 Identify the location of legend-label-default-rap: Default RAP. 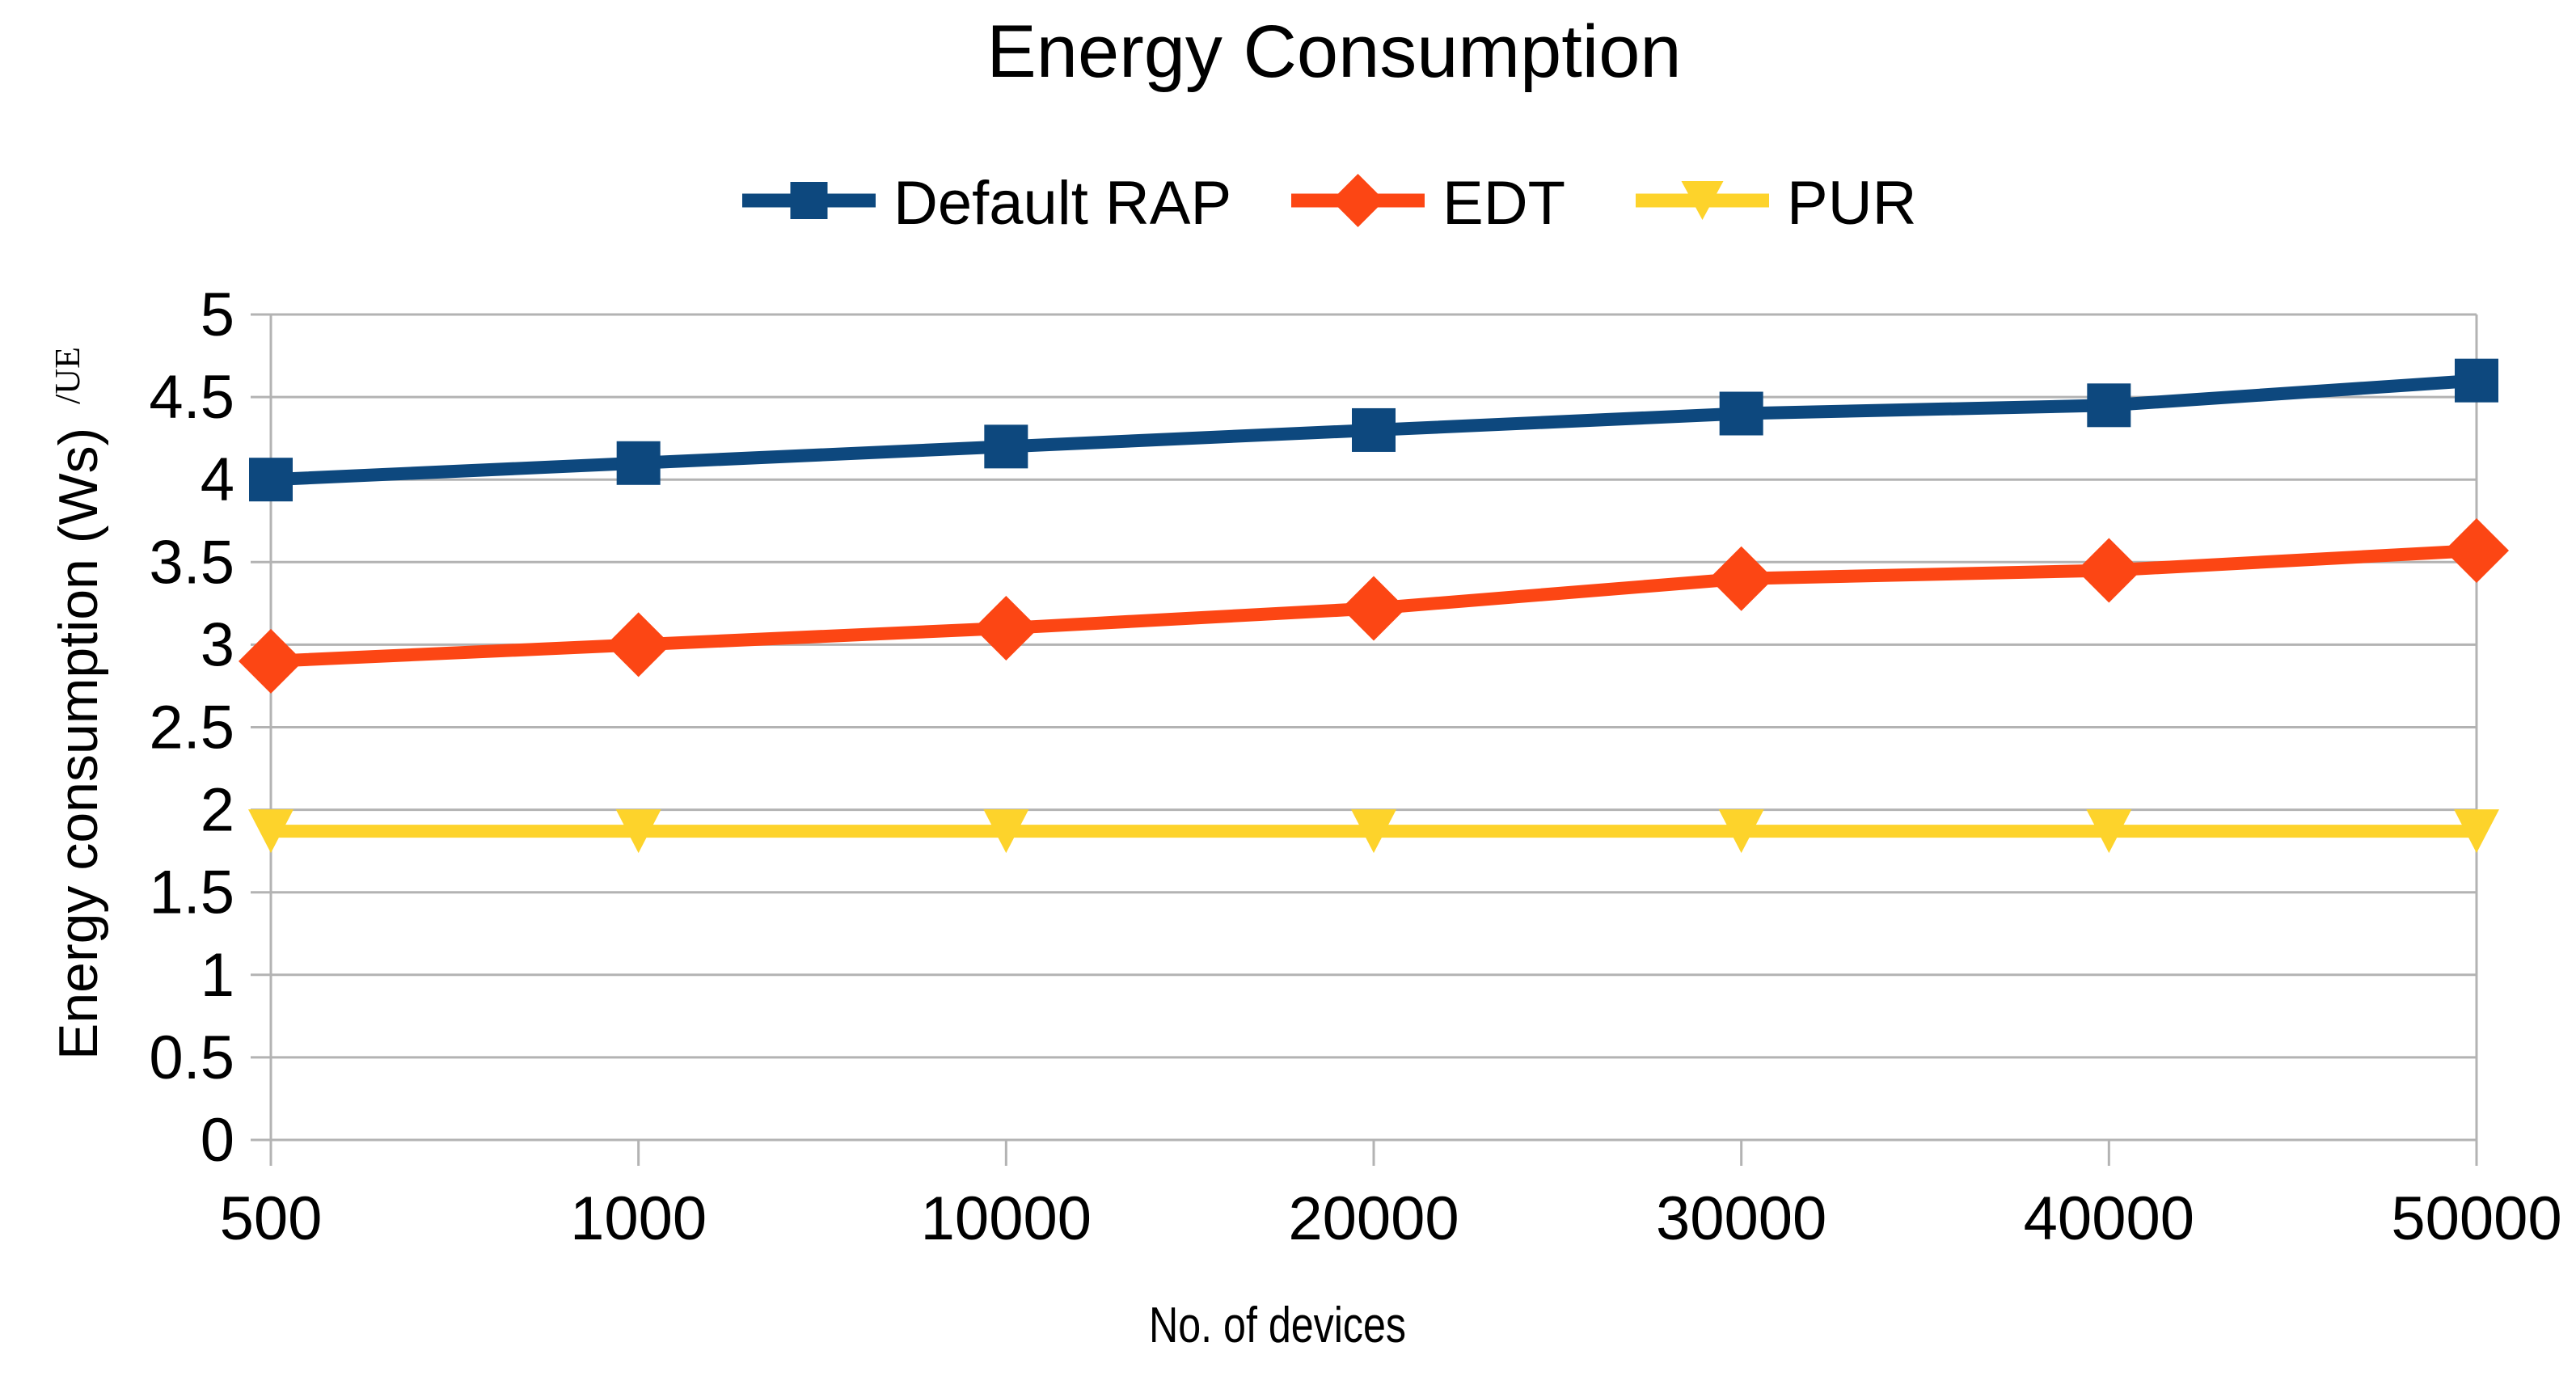
(1062, 204).